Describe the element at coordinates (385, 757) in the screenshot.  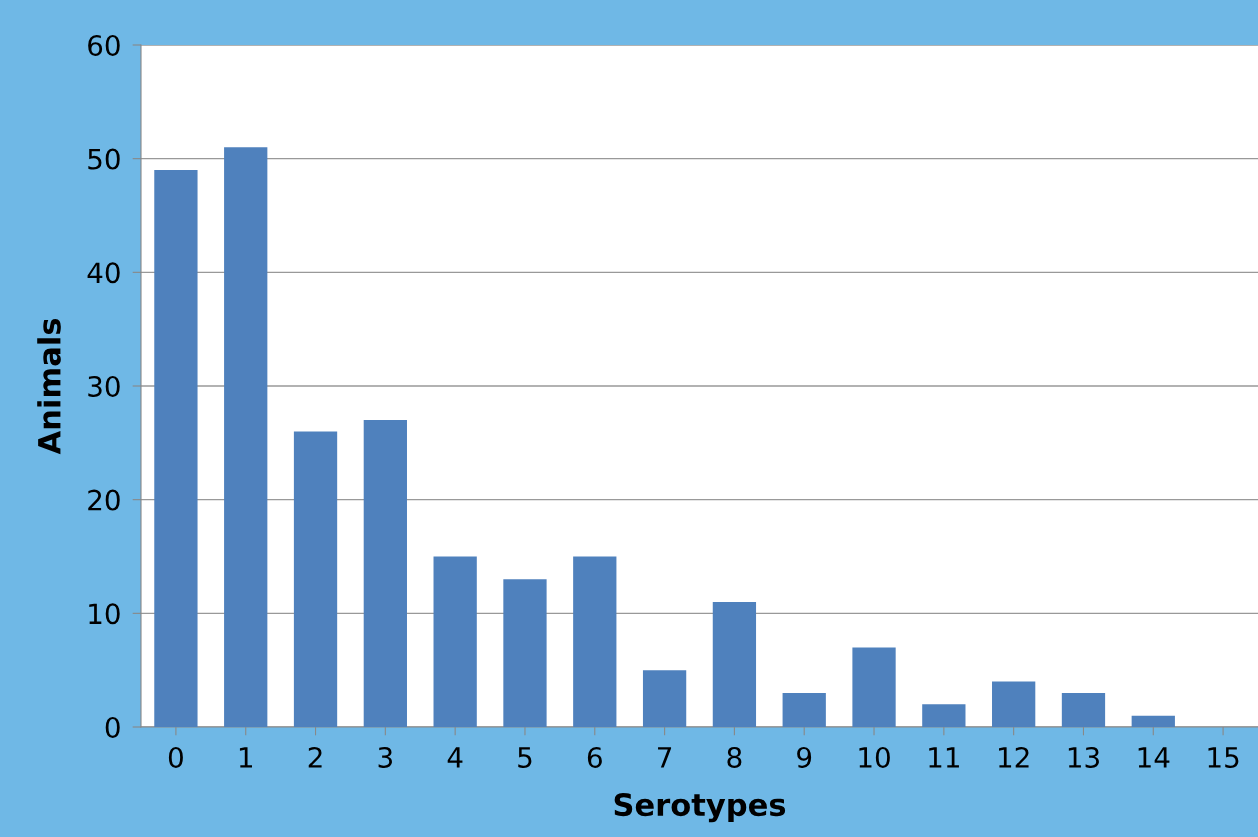
I see `x-tick-label: 3` at that location.